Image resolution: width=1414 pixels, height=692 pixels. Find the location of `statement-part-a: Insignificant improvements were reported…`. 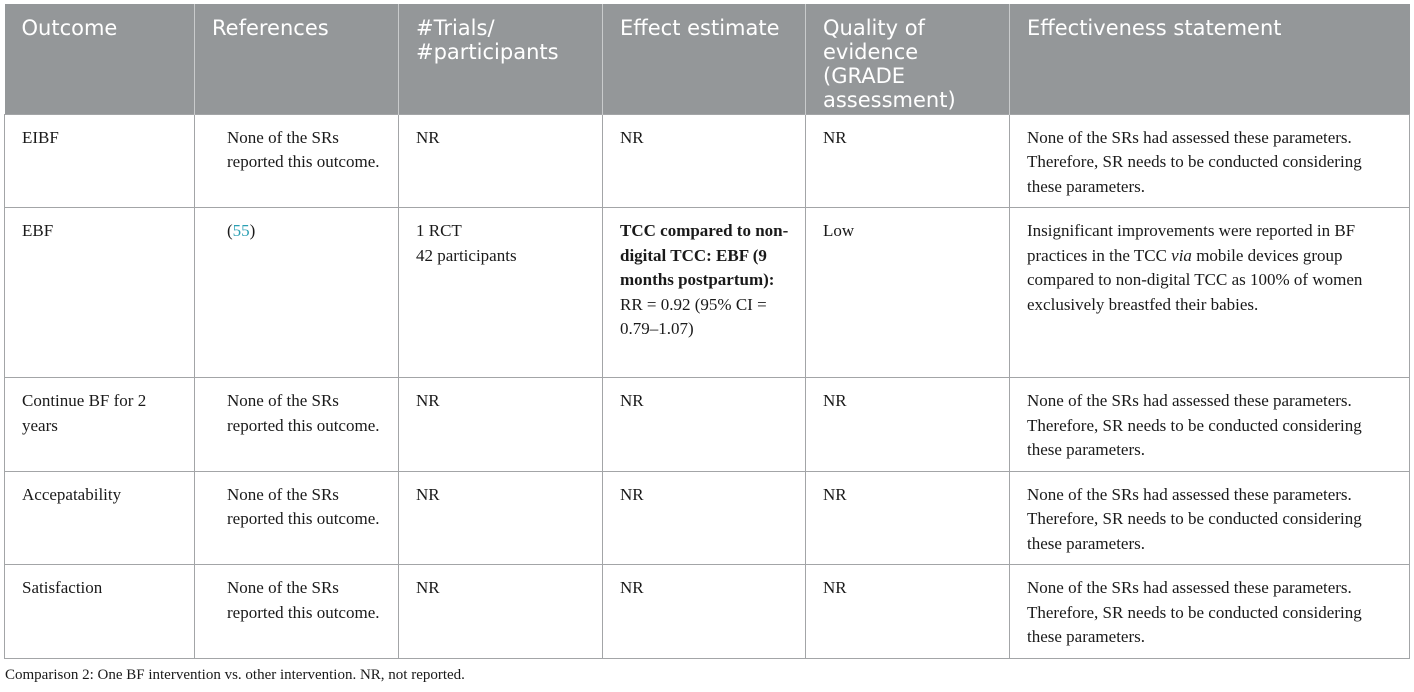

statement-part-a: Insignificant improvements were reported… is located at coordinates (1191, 243).